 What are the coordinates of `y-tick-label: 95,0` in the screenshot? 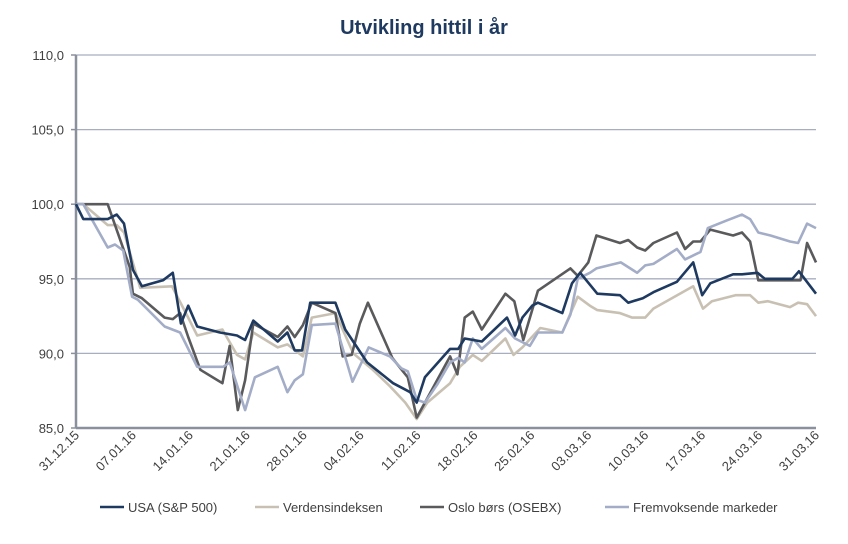 It's located at (51, 279).